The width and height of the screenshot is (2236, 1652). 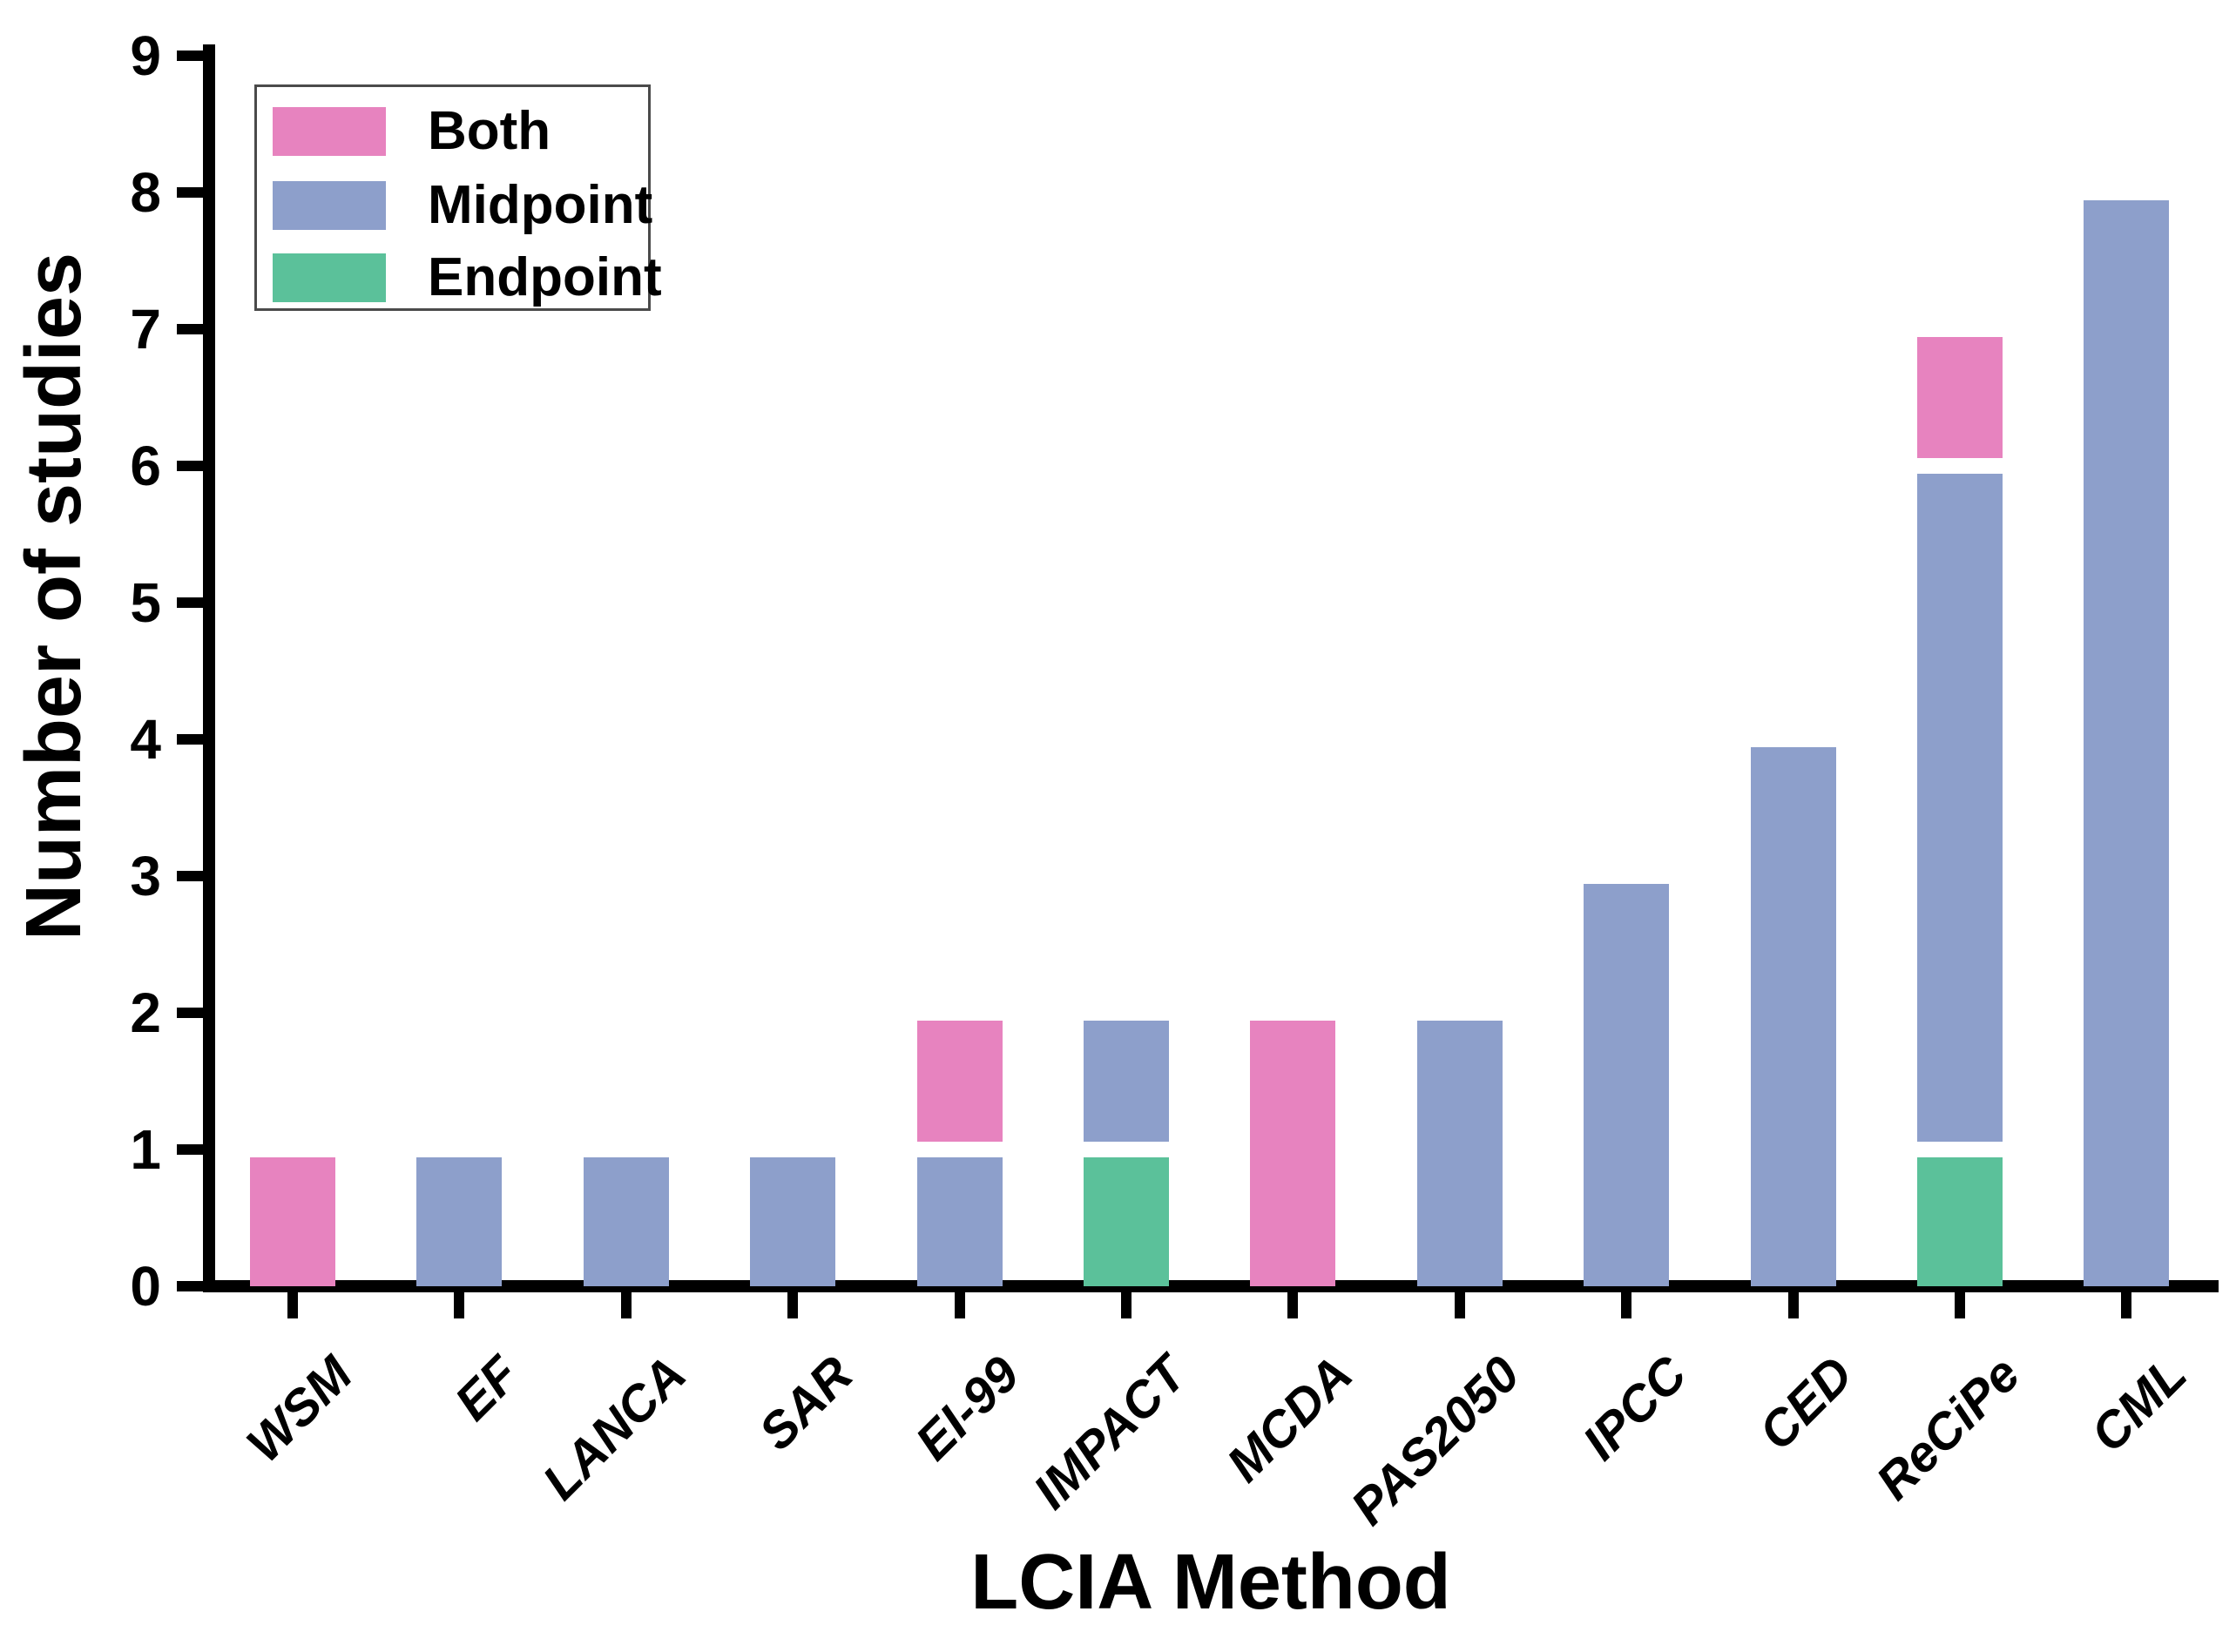 What do you see at coordinates (1459, 1153) in the screenshot?
I see `bar-pas2050-midpoint-segment` at bounding box center [1459, 1153].